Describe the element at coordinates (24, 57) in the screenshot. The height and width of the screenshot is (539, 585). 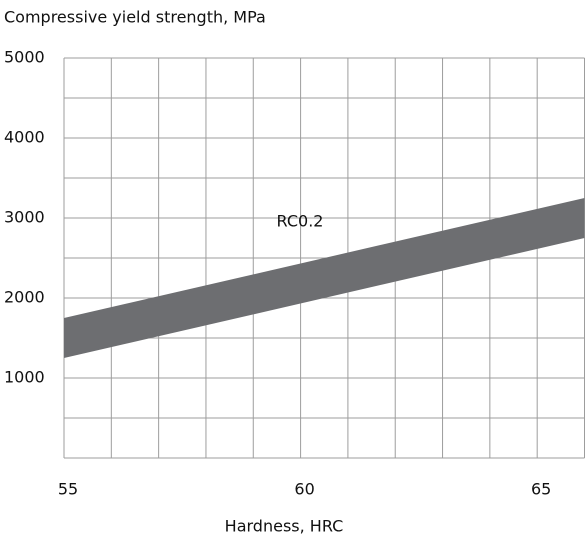
I see `y-tick-label: 5000` at that location.